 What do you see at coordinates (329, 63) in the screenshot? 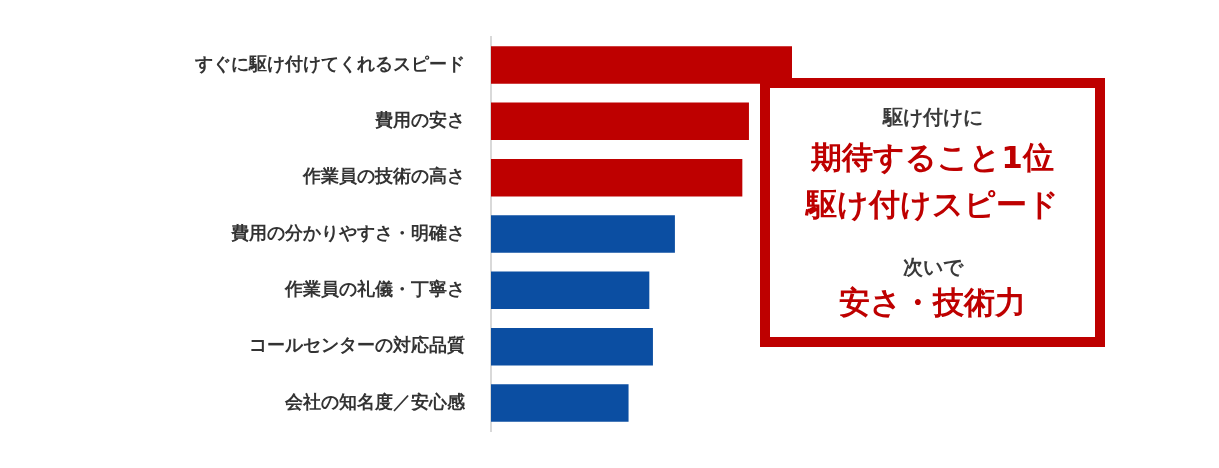
I see `y-tick-label: すぐに駆け付けてくれるスピード` at bounding box center [329, 63].